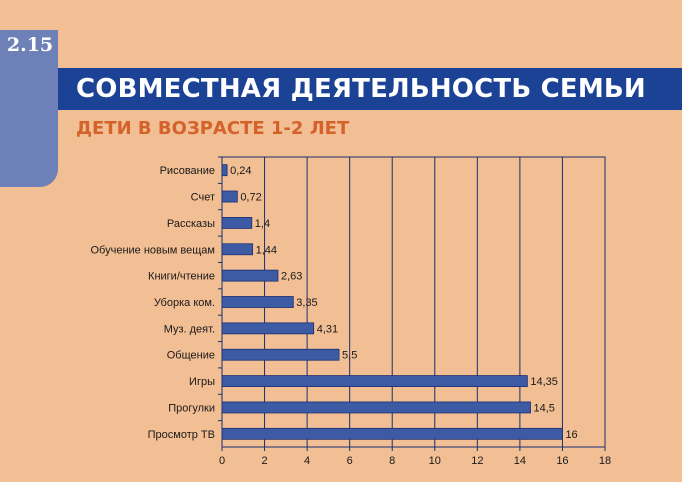 This screenshot has height=482, width=682. What do you see at coordinates (30, 45) in the screenshot?
I see `section-number: 2.15` at bounding box center [30, 45].